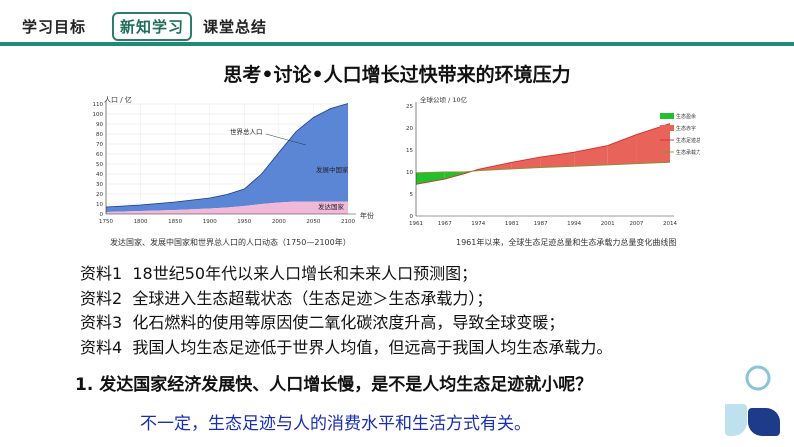  I want to click on y-tick-label: 60, so click(99, 155).